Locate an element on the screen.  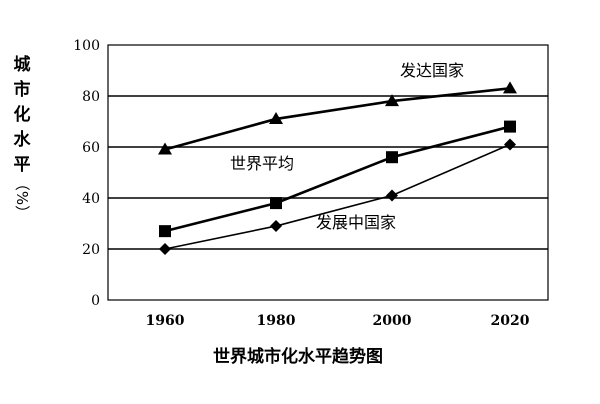
y-axis-label-char: 城 is located at coordinates (22, 65).